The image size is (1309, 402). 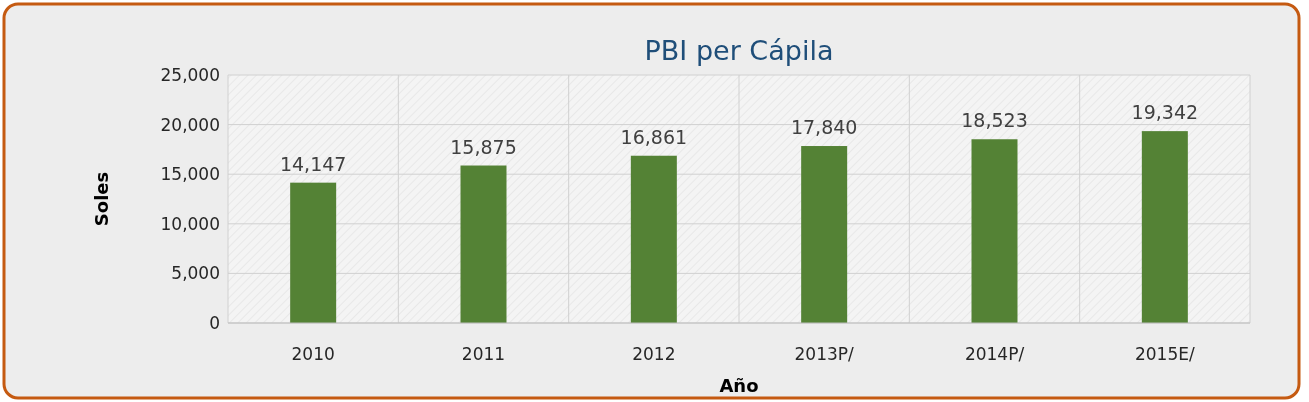 I want to click on y-tick-label: 20,000, so click(x=190, y=124).